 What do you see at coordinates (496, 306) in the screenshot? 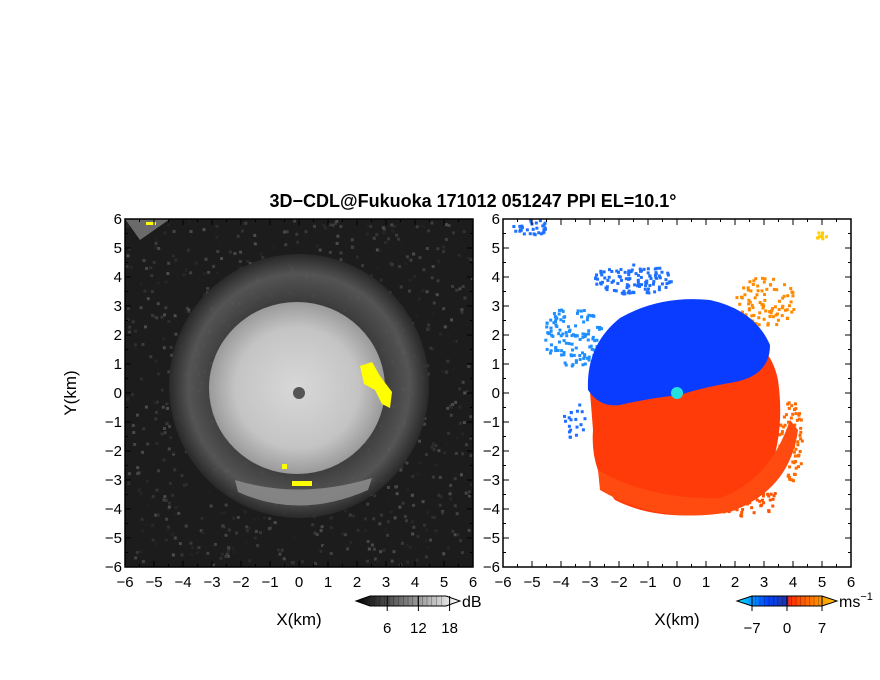
I see `velocity-y-tick-label: 3` at bounding box center [496, 306].